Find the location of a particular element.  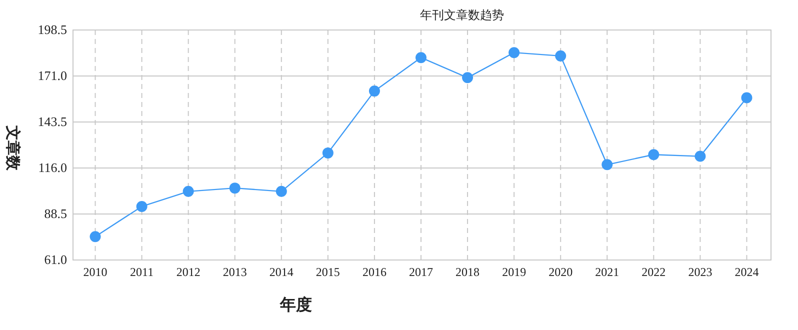

y-axis-title: 文章数 is located at coordinates (13, 148).